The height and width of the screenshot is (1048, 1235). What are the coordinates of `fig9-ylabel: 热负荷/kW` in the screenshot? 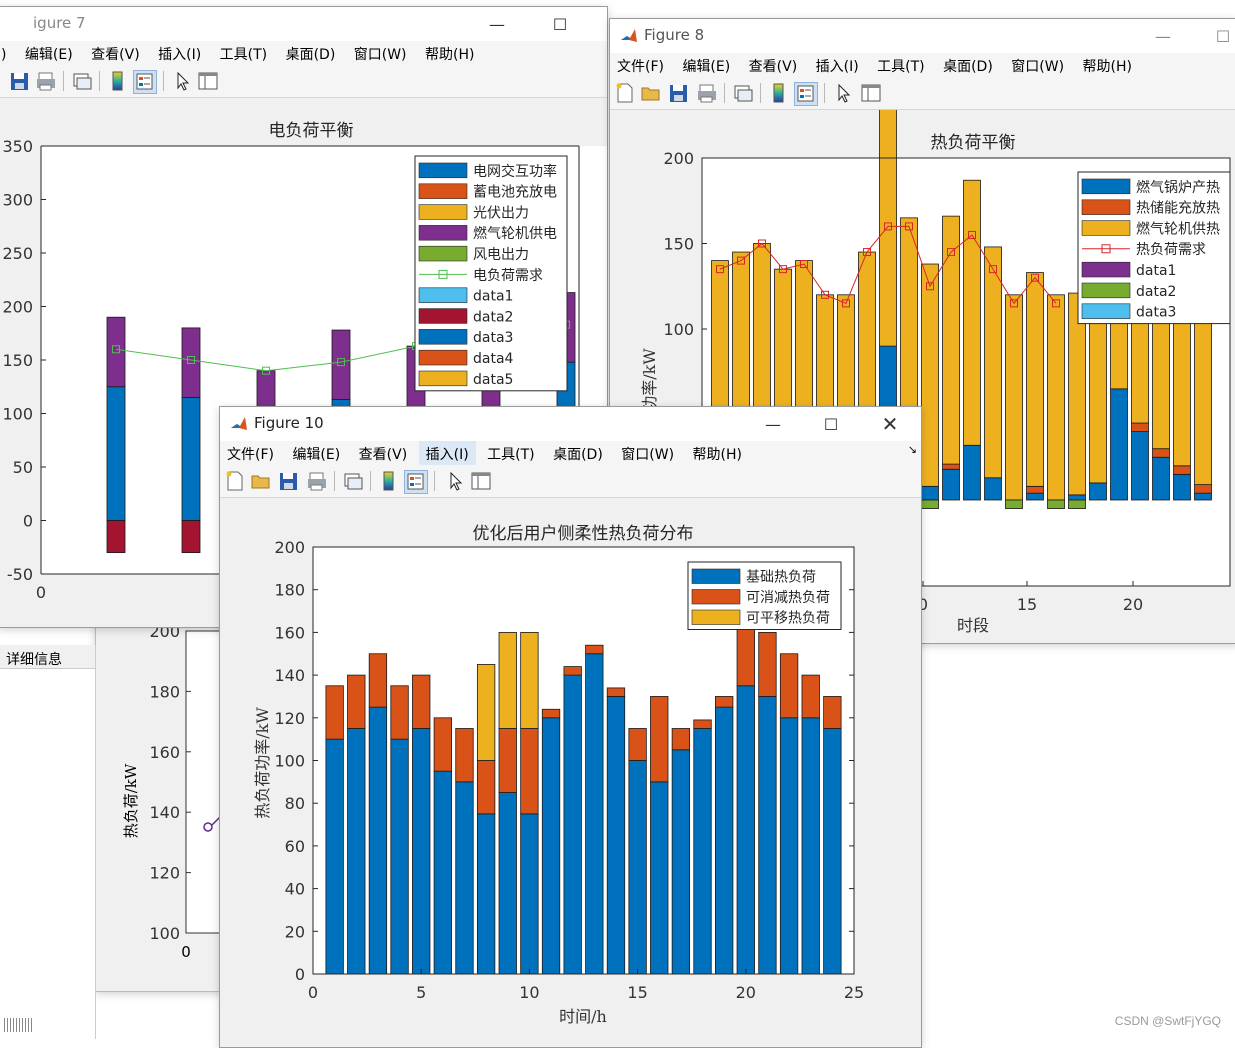 It's located at (131, 800).